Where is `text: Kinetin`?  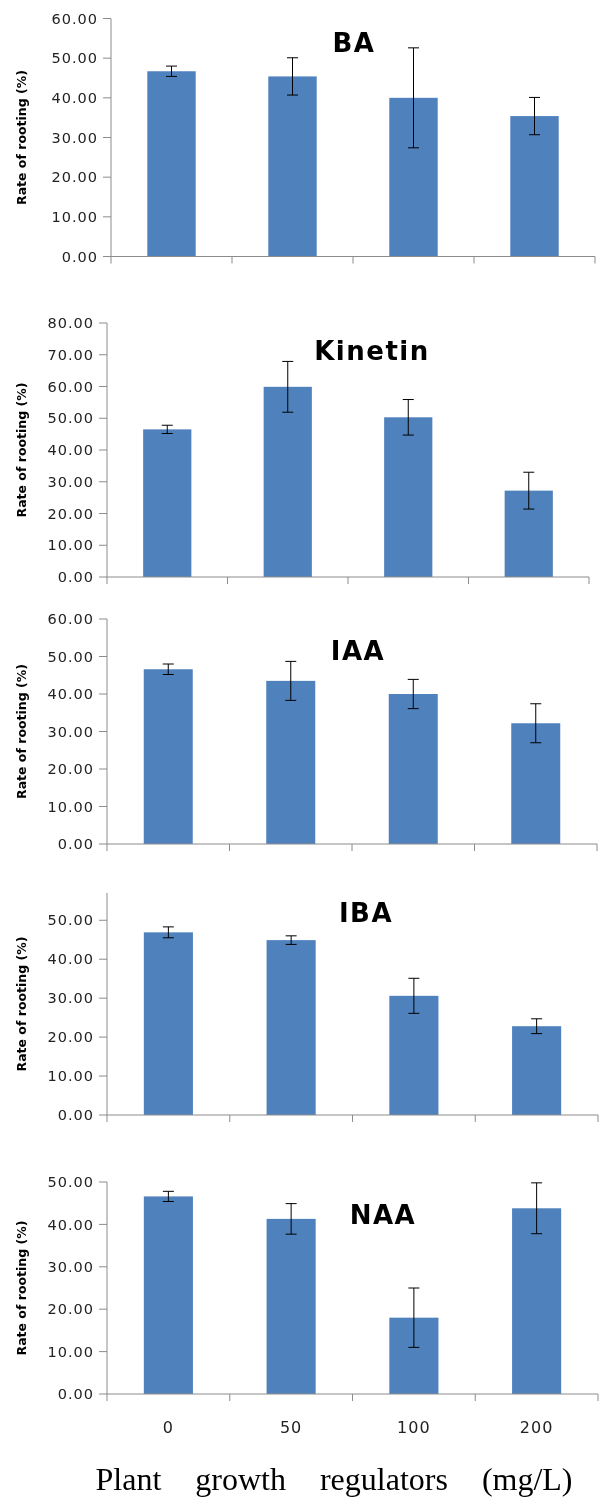 text: Kinetin is located at coordinates (372, 351).